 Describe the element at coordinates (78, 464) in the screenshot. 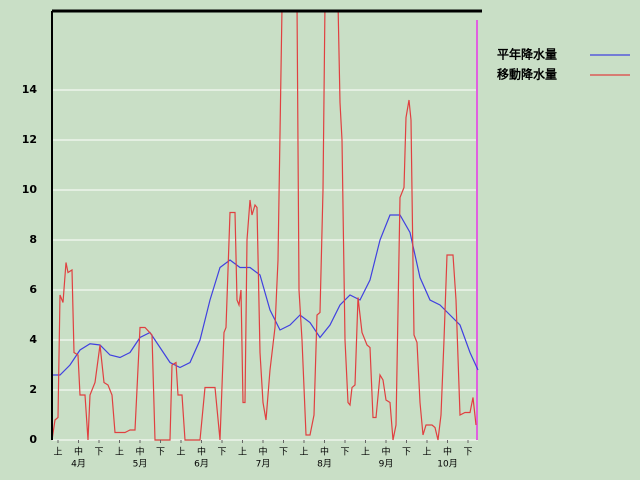

I see `month-label: 4月` at that location.